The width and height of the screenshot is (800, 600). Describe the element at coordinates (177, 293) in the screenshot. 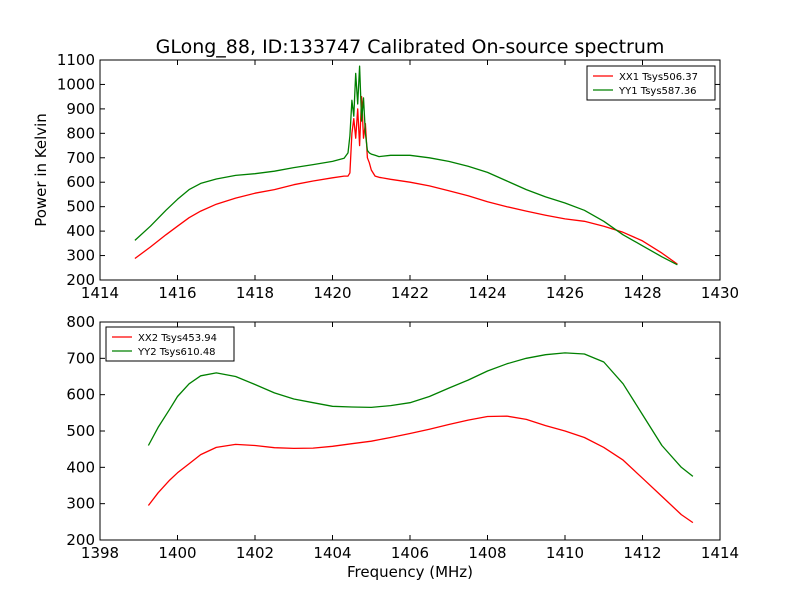

I see `x-tick-label: 1416` at that location.